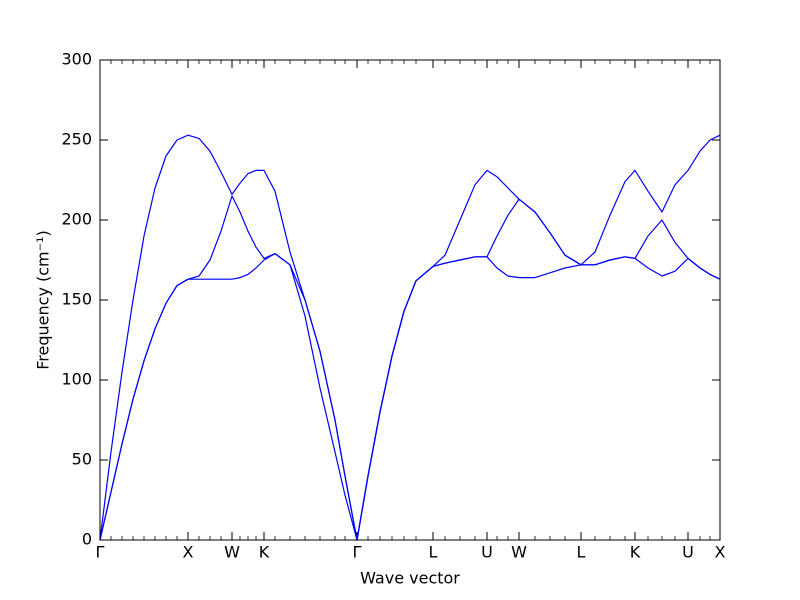 The width and height of the screenshot is (800, 600). Describe the element at coordinates (76, 299) in the screenshot. I see `y-tick-label: 150` at that location.